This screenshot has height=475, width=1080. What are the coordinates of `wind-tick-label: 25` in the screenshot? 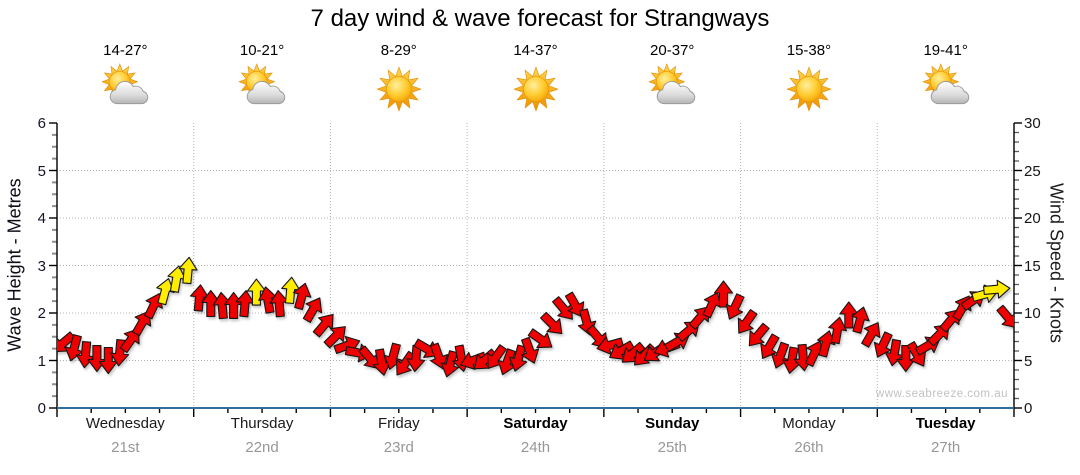 It's located at (1032, 171).